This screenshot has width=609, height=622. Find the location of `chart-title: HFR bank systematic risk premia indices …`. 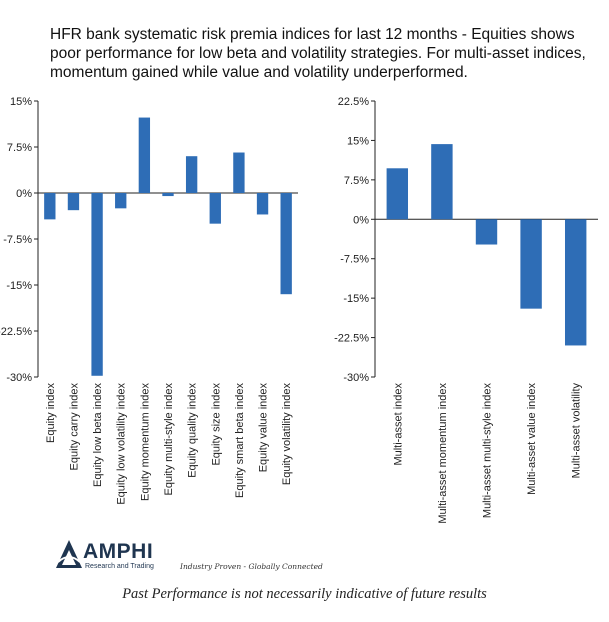

chart-title: HFR bank systematic risk premia indices … is located at coordinates (318, 53).